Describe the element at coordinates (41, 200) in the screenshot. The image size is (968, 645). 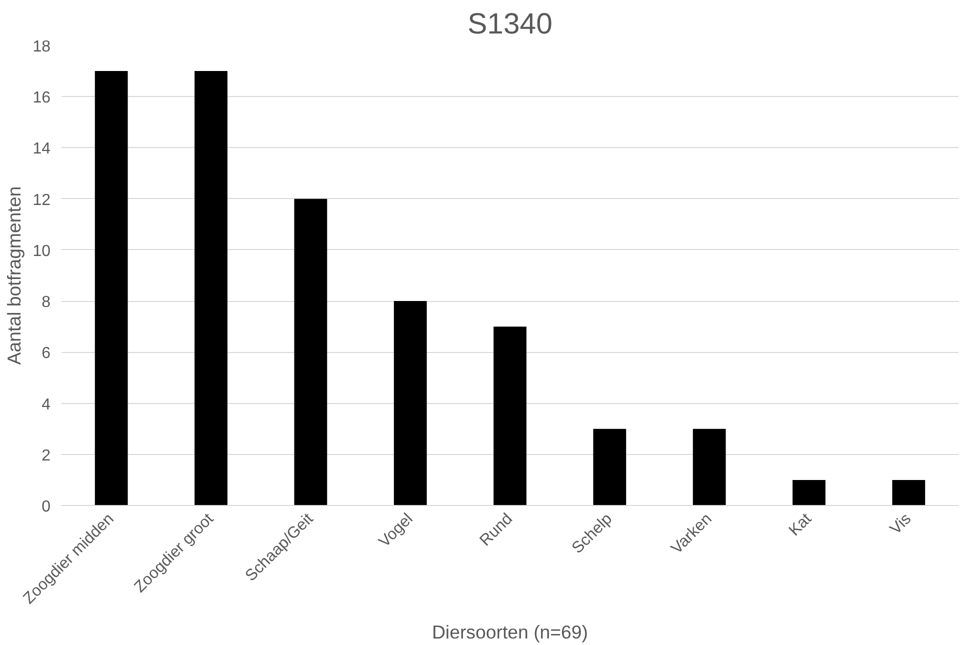
I see `y-tick-label: 12` at that location.